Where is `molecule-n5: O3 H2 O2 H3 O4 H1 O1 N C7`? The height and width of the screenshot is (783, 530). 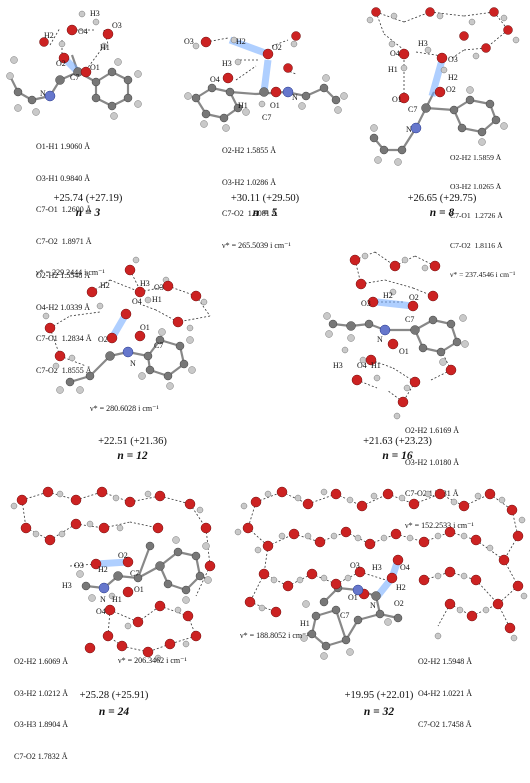
molecule-n5: O3 H2 O2 H3 O4 H1 O1 N C7 is located at coordinates (266, 81).